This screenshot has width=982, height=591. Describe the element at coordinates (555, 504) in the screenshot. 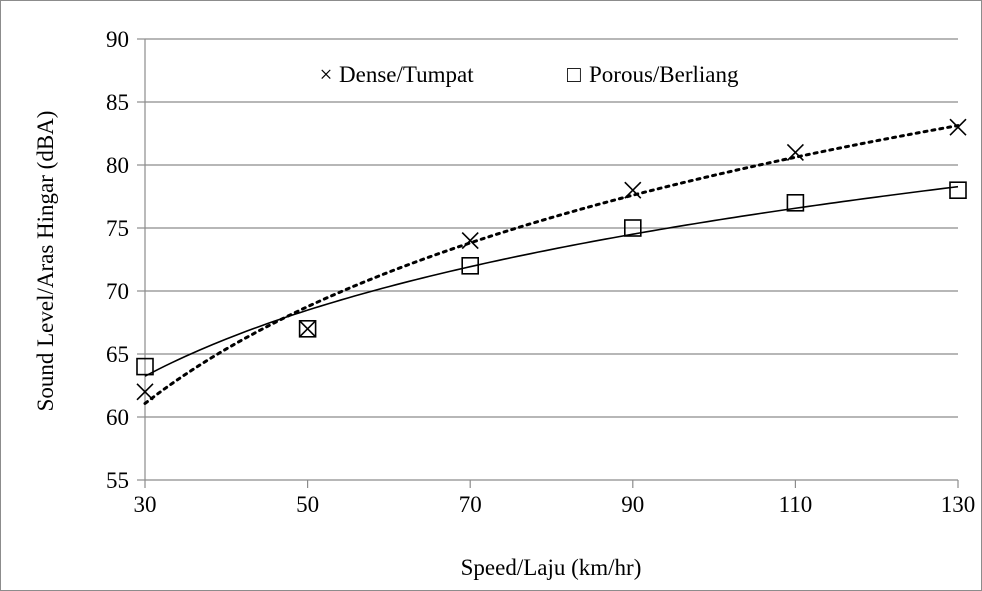

I see `x-tick-labels: 30 50 70 90 110 130` at that location.